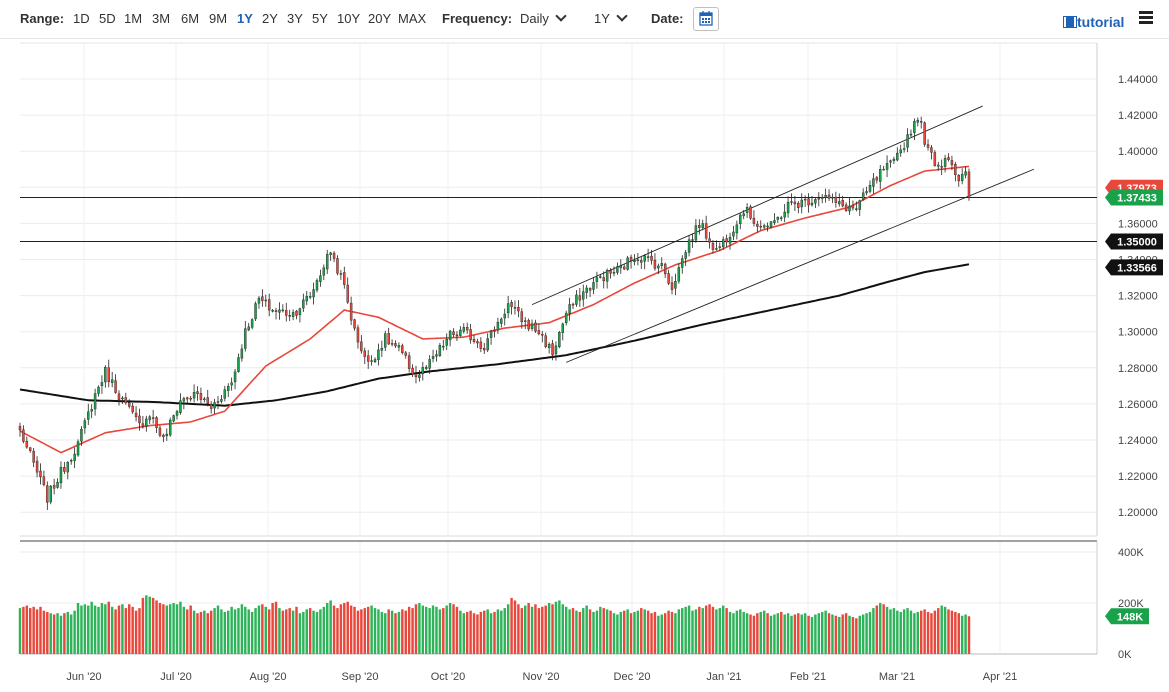  What do you see at coordinates (534, 18) in the screenshot?
I see `frequency-value: Daily` at bounding box center [534, 18].